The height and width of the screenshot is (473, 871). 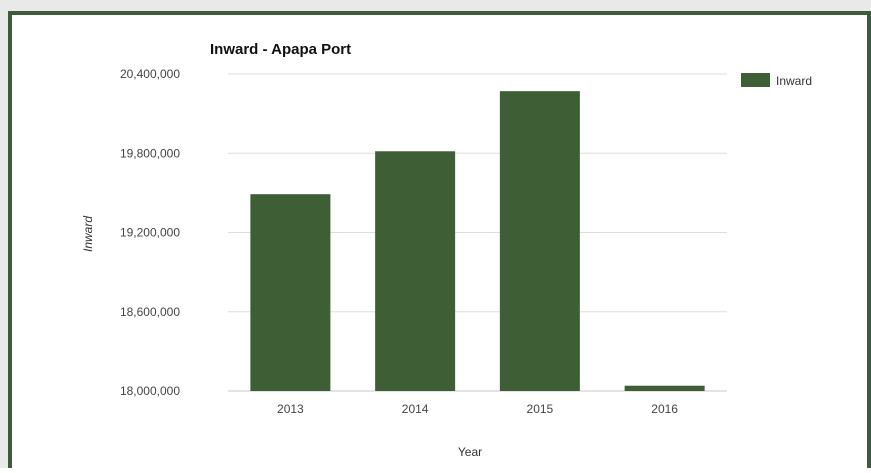 I want to click on bar-2013, so click(x=290, y=292).